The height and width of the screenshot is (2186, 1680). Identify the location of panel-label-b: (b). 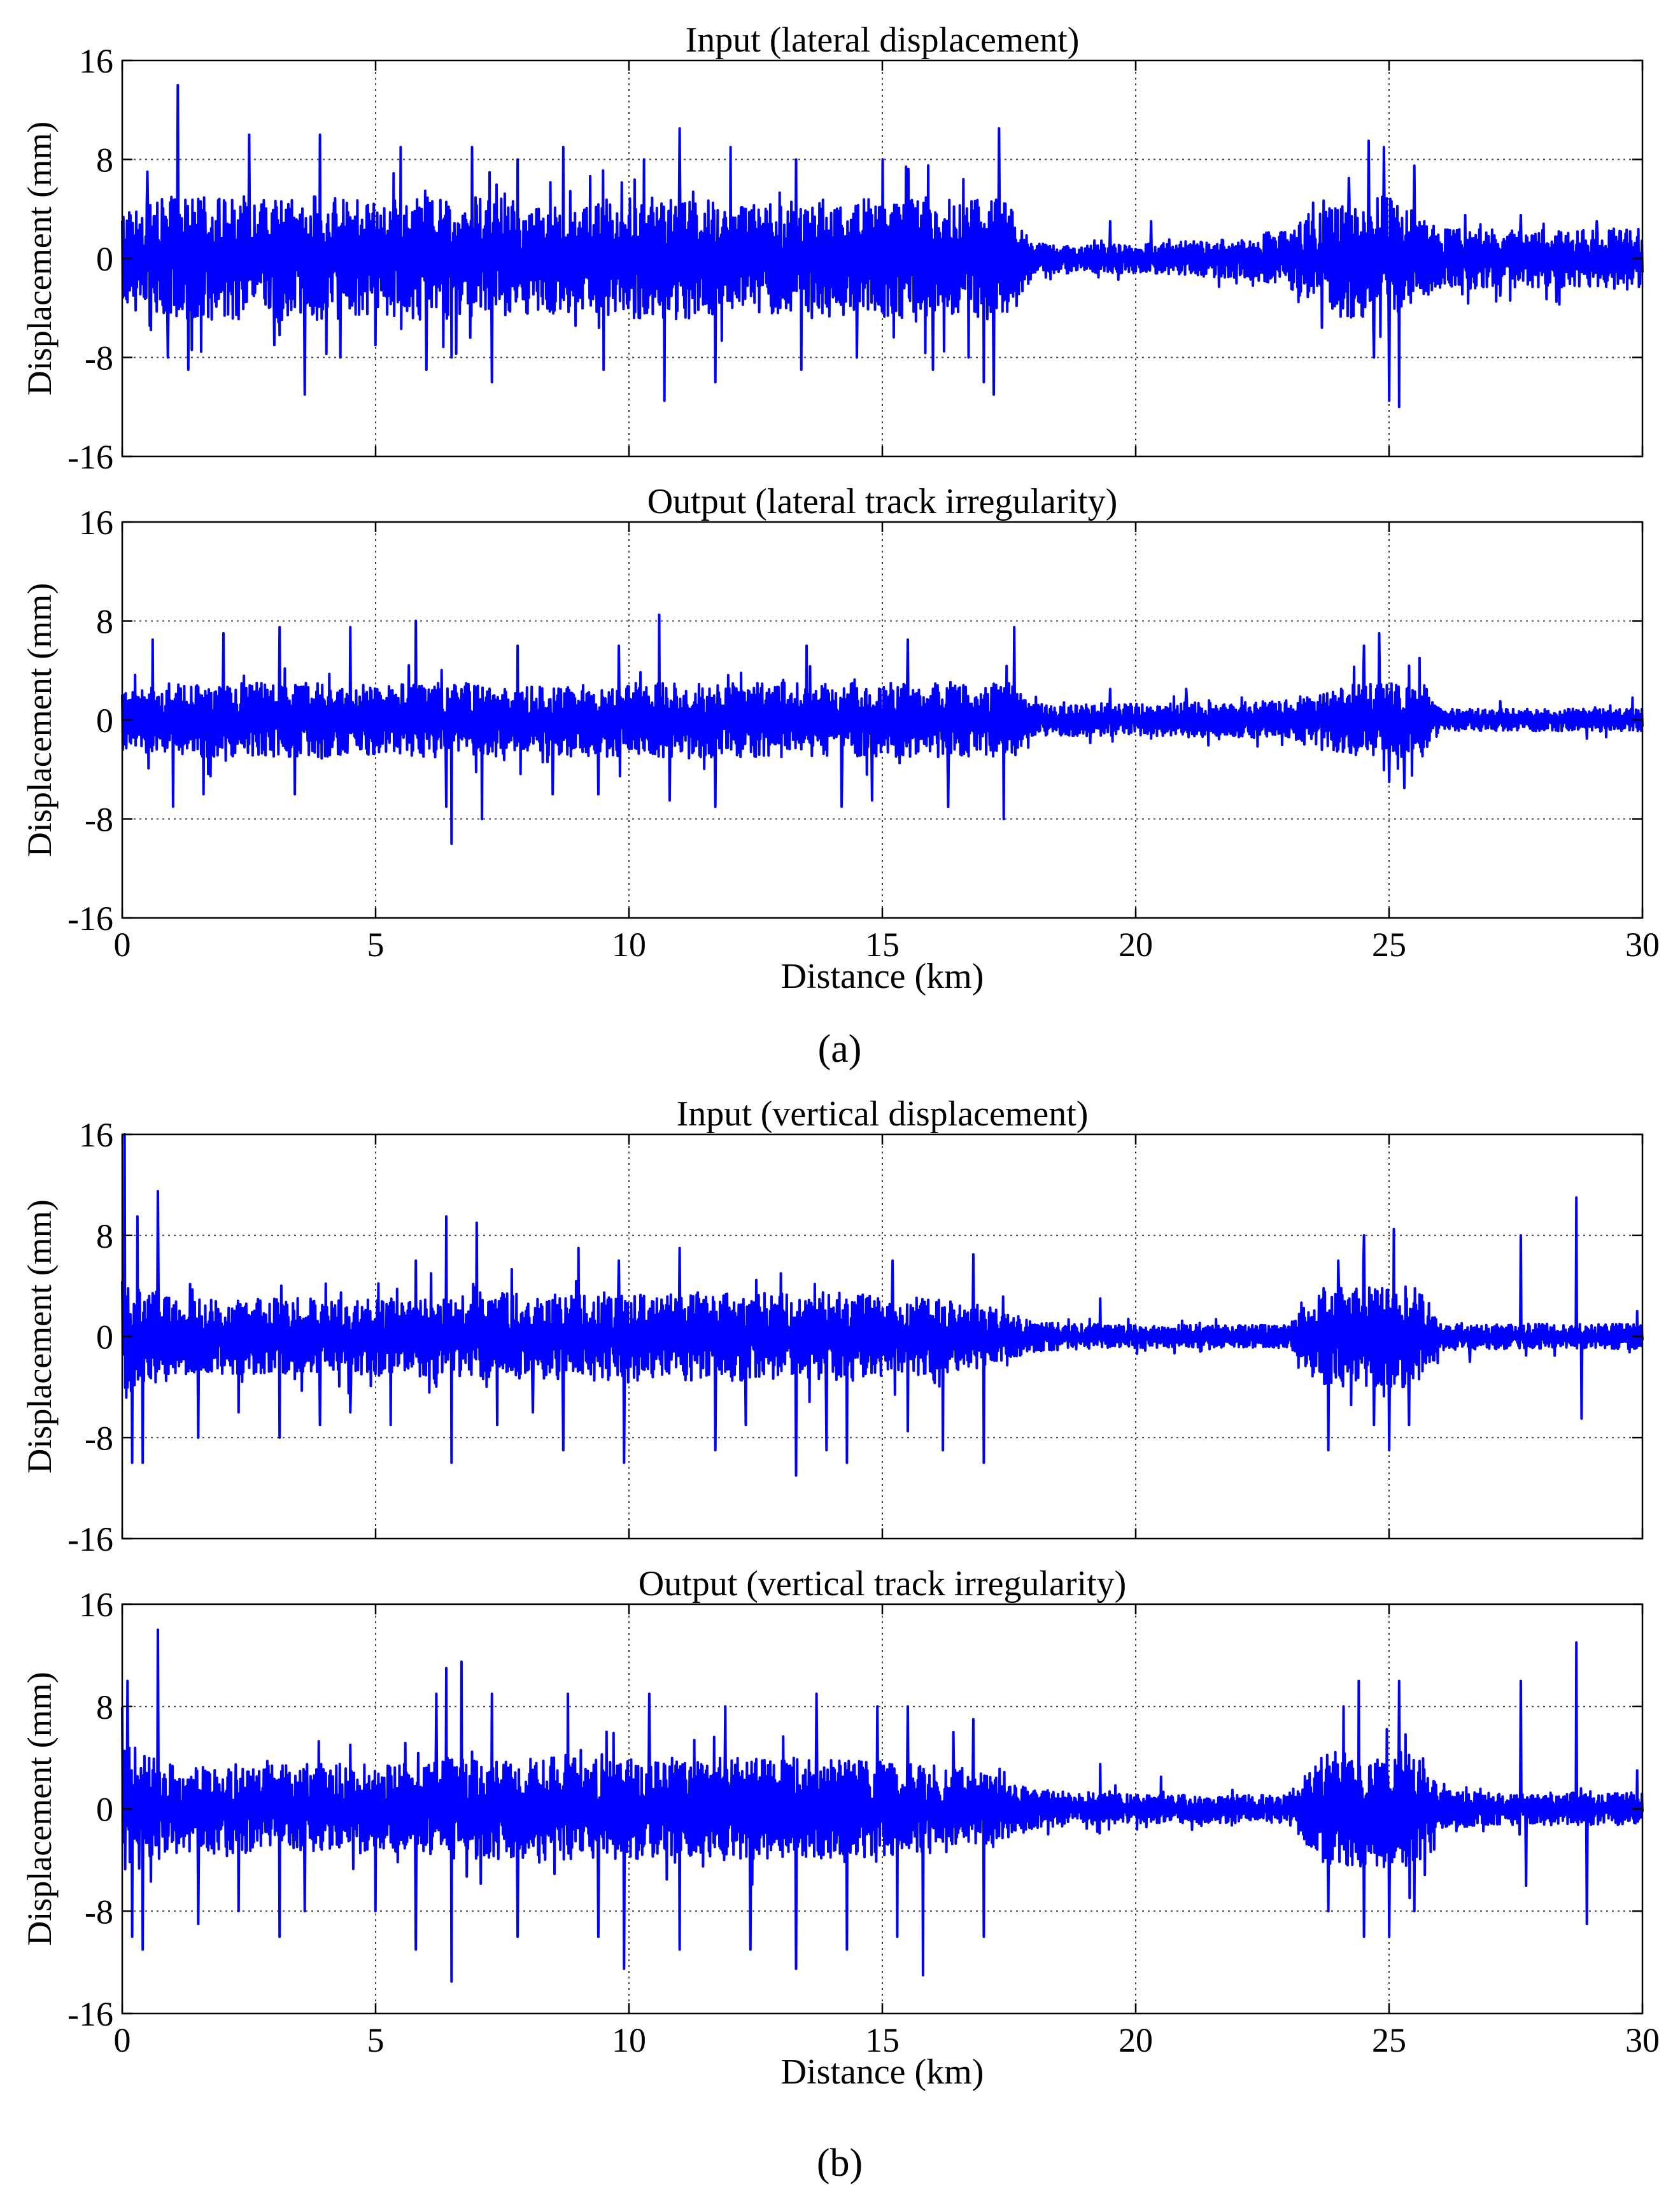
(840, 2163).